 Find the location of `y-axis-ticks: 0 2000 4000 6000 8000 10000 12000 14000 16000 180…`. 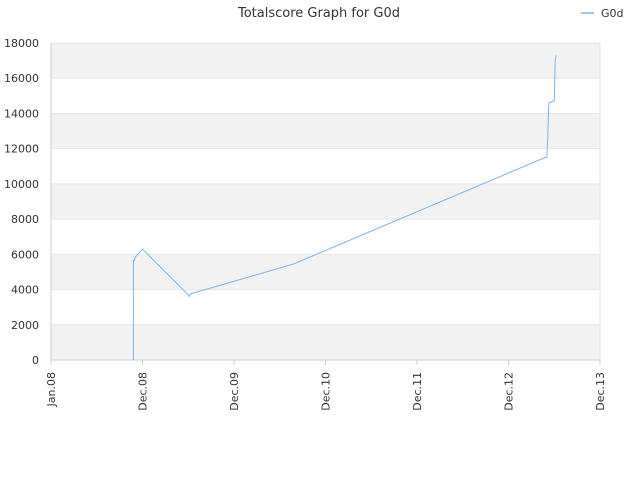

y-axis-ticks: 0 2000 4000 6000 8000 10000 12000 14000 16000 180… is located at coordinates (21, 202).